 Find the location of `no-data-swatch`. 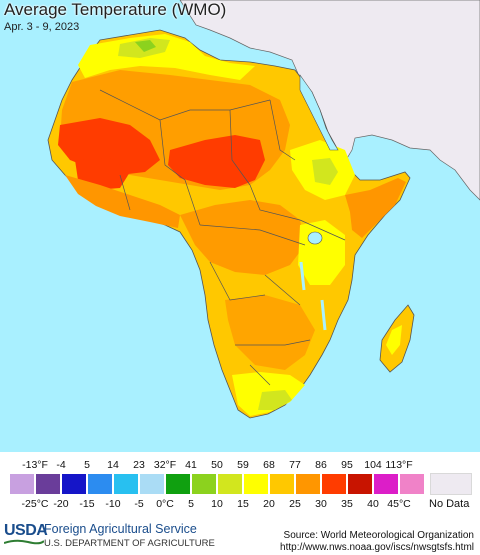

no-data-swatch is located at coordinates (451, 484).